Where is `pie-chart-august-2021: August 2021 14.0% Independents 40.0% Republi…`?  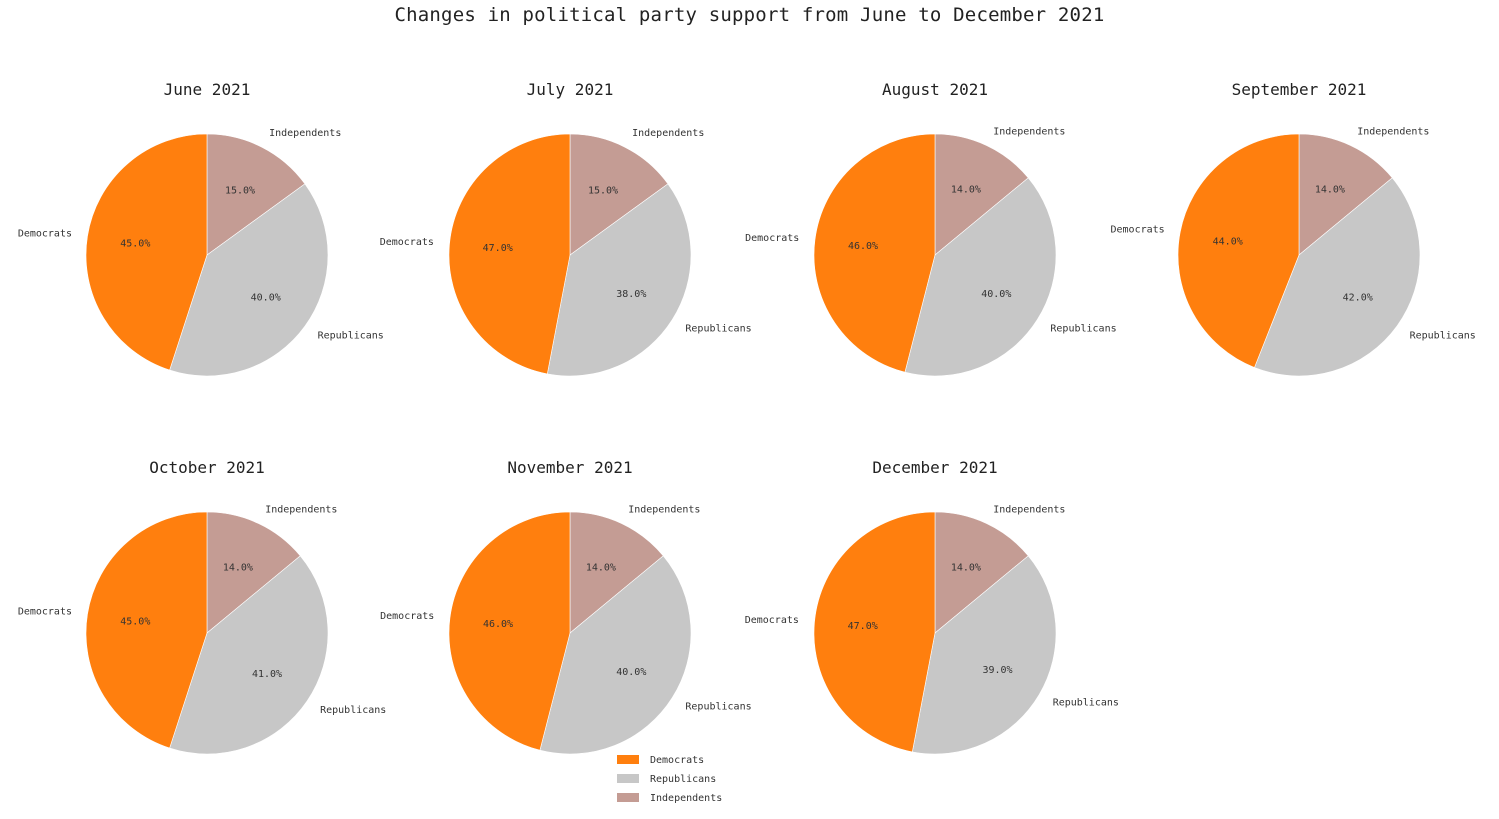
pie-chart-august-2021: August 2021 14.0% Independents 40.0% Republi… is located at coordinates (931, 228).